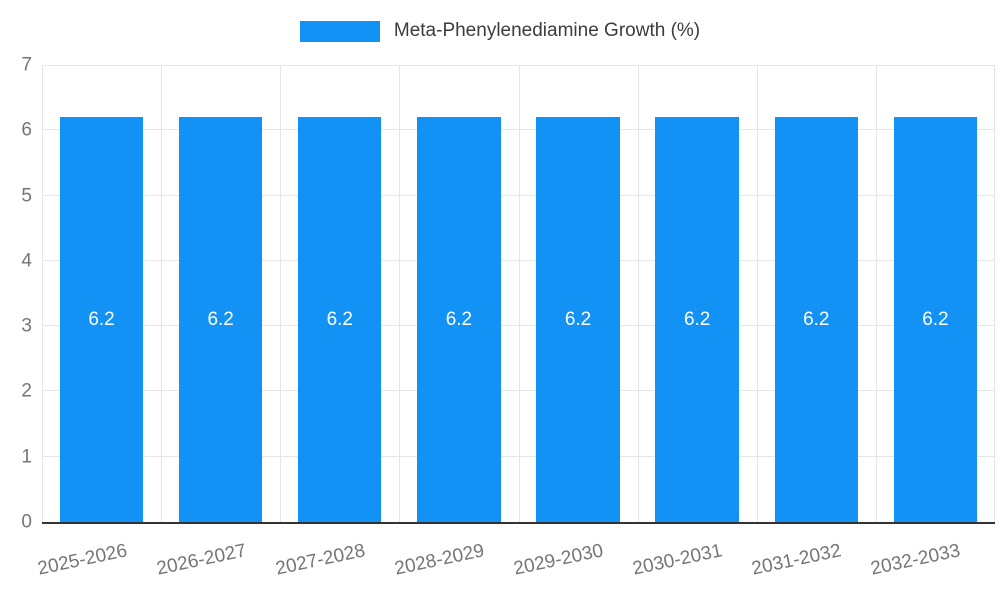  Describe the element at coordinates (26, 326) in the screenshot. I see `y-tick-label: 3` at that location.